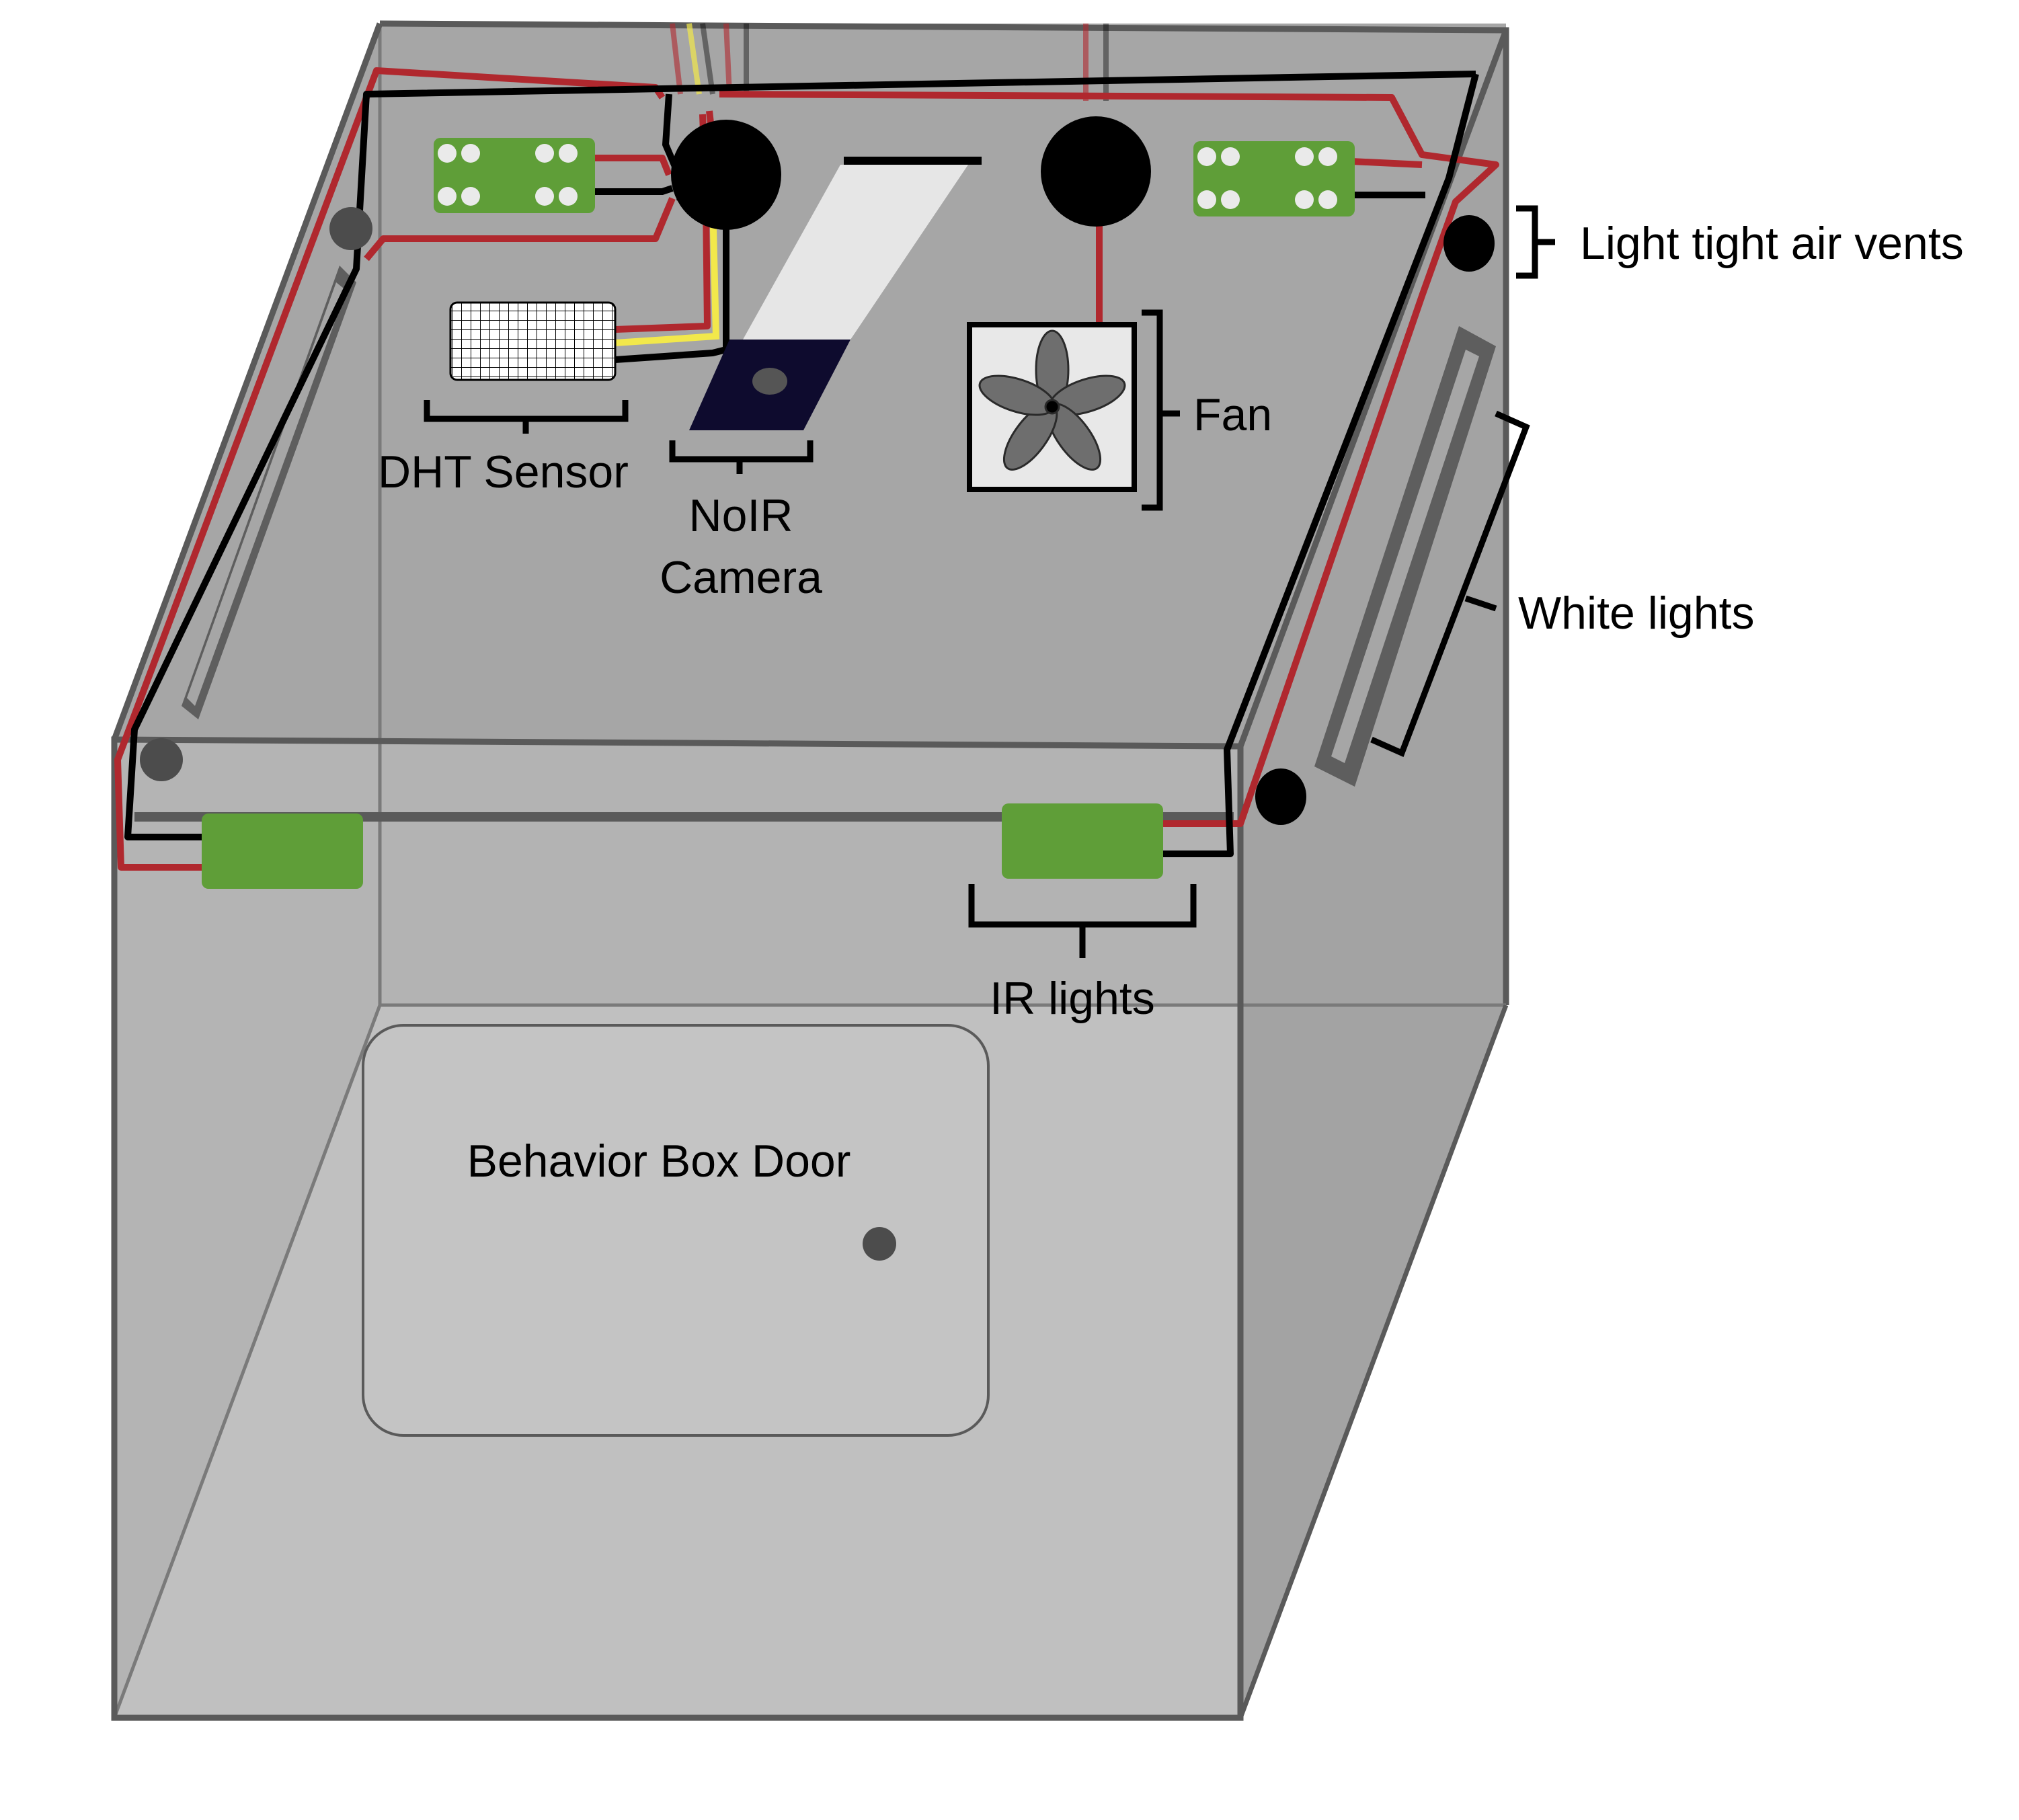 The height and width of the screenshot is (1820, 2019). Describe the element at coordinates (889, 62) in the screenshot. I see `incoming-cables` at that location.